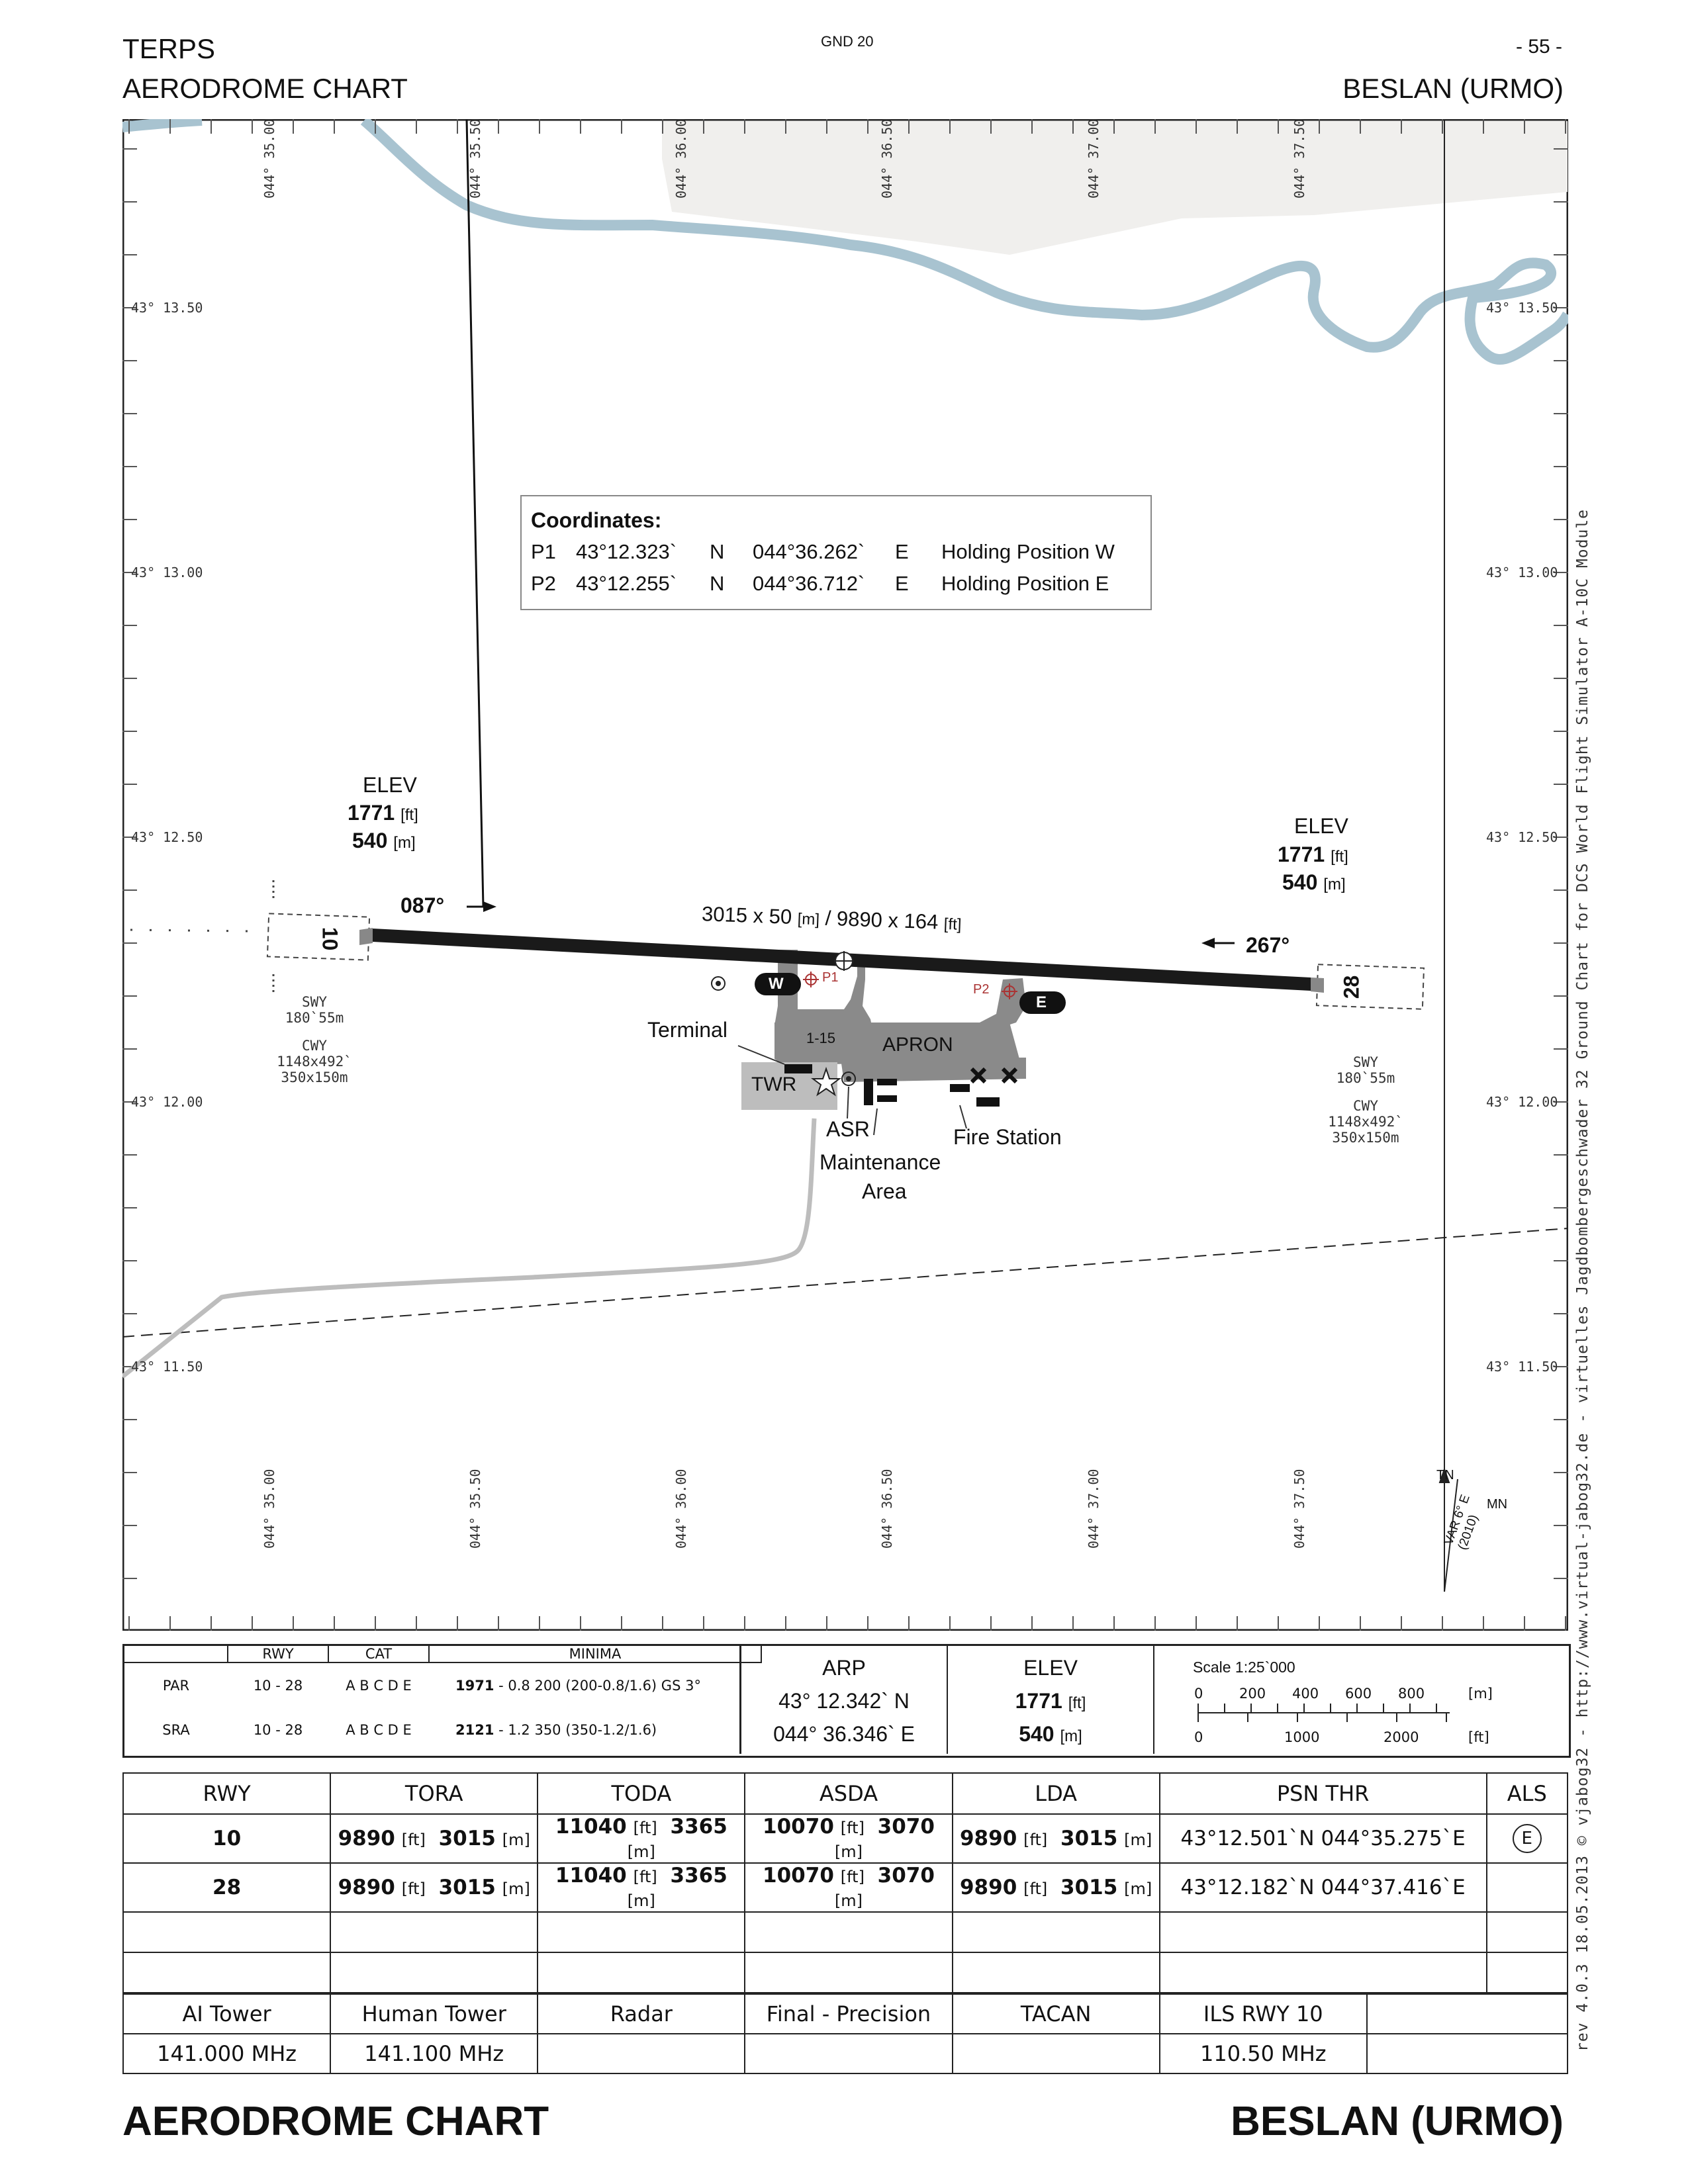  I want to click on elev-e-ft: 1771 [ft], so click(1313, 855).